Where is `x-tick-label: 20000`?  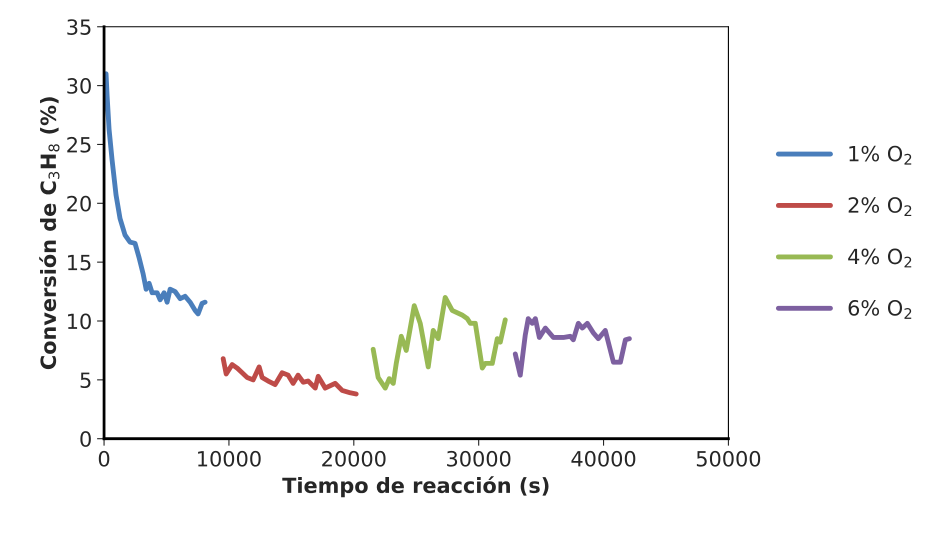
x-tick-label: 20000 is located at coordinates (354, 458).